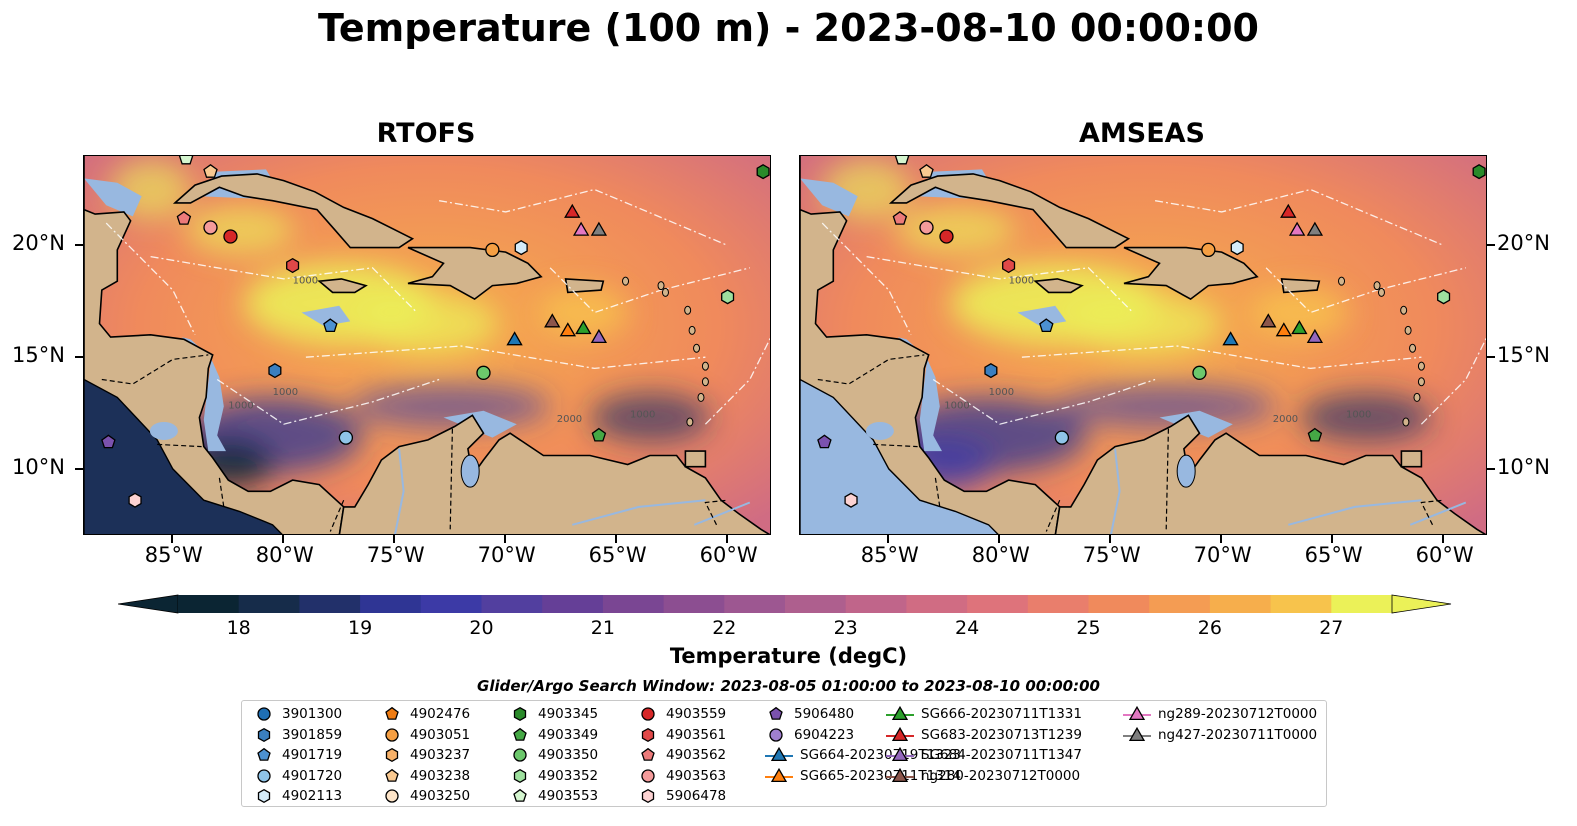  I want to click on legend-entry: 4903553, so click(553, 796).